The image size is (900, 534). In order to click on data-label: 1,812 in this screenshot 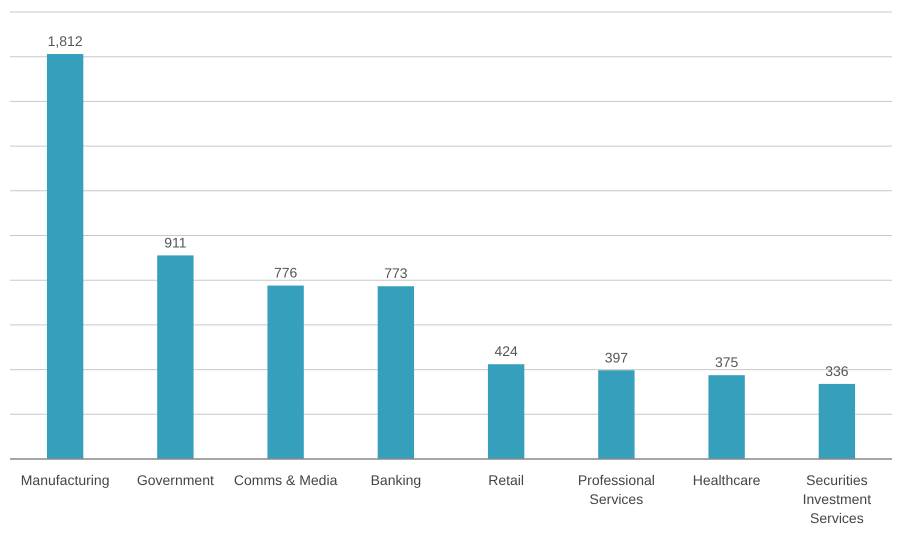, I will do `click(65, 41)`.